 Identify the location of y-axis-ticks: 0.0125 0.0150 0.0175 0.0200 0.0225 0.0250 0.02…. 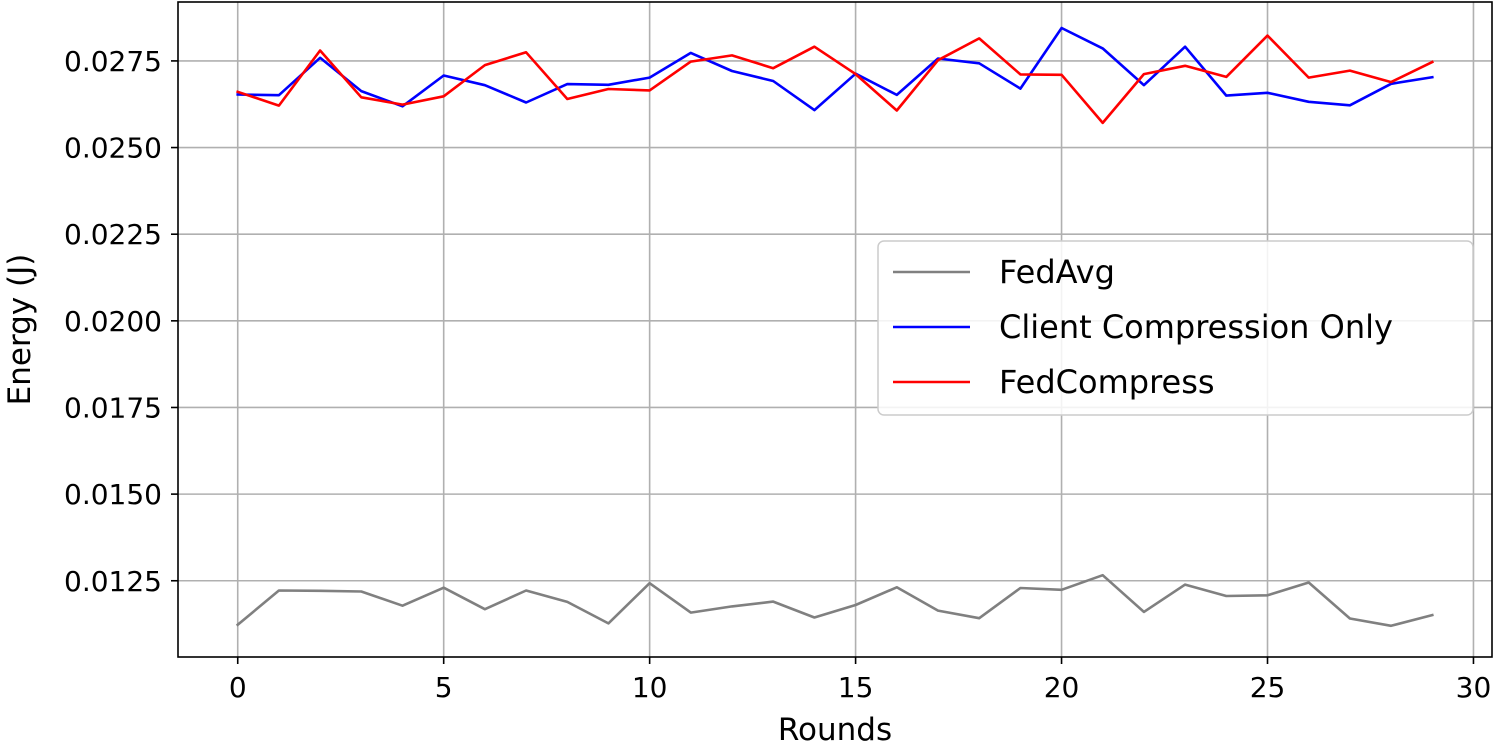
(121, 321).